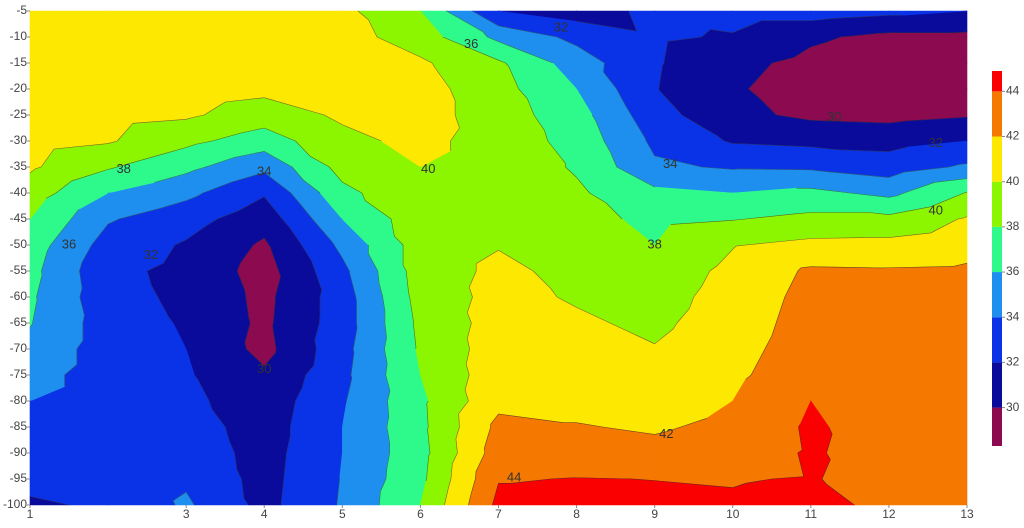 This screenshot has width=1024, height=528. I want to click on x-tick-label: 11, so click(811, 514).